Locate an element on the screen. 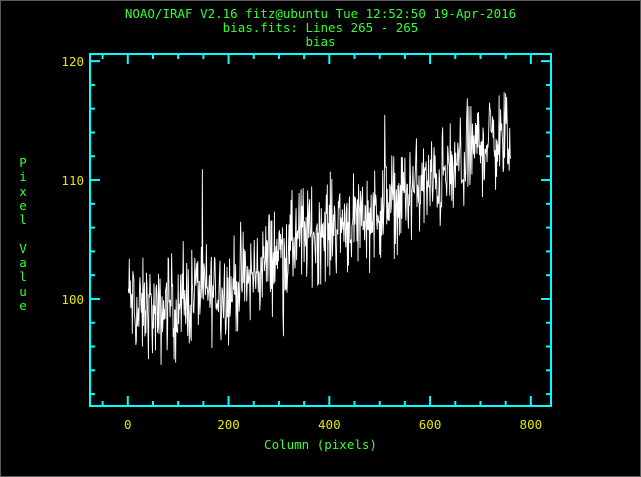 Image resolution: width=641 pixels, height=477 pixels. y-axis-label-char: u is located at coordinates (23, 291).